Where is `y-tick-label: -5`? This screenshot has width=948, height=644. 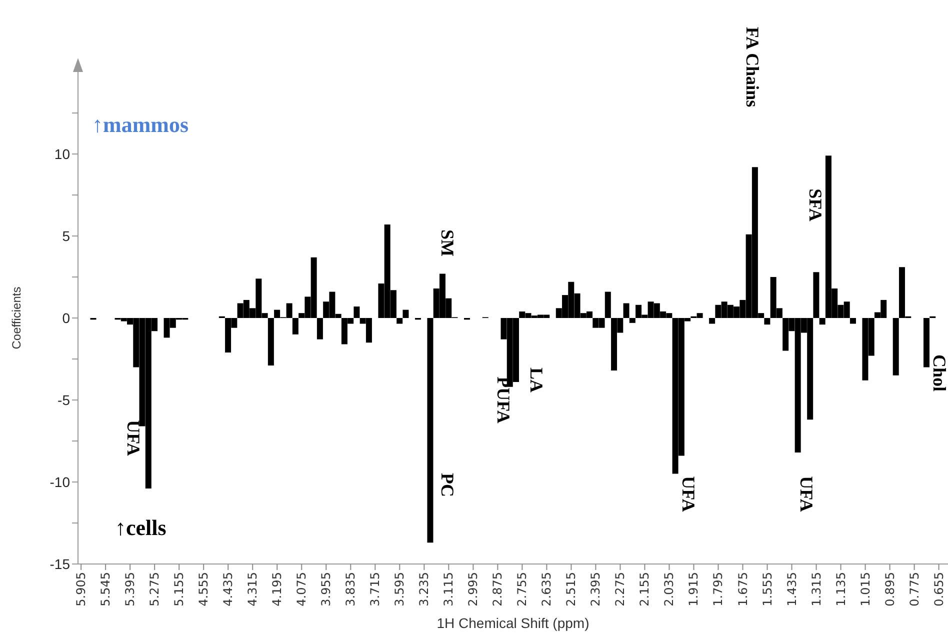
y-tick-label: -5 is located at coordinates (64, 400).